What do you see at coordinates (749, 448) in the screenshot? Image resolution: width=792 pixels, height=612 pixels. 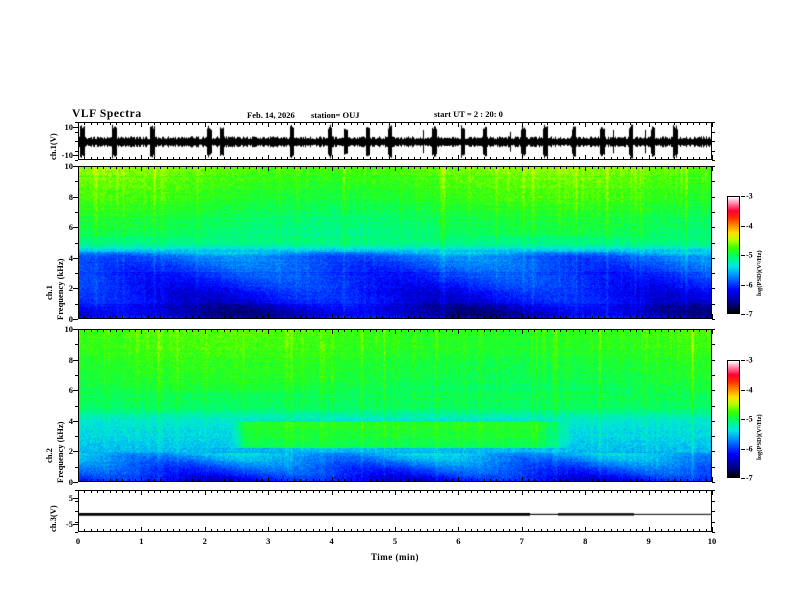 I see `cb2-tick-label: -6` at bounding box center [749, 448].